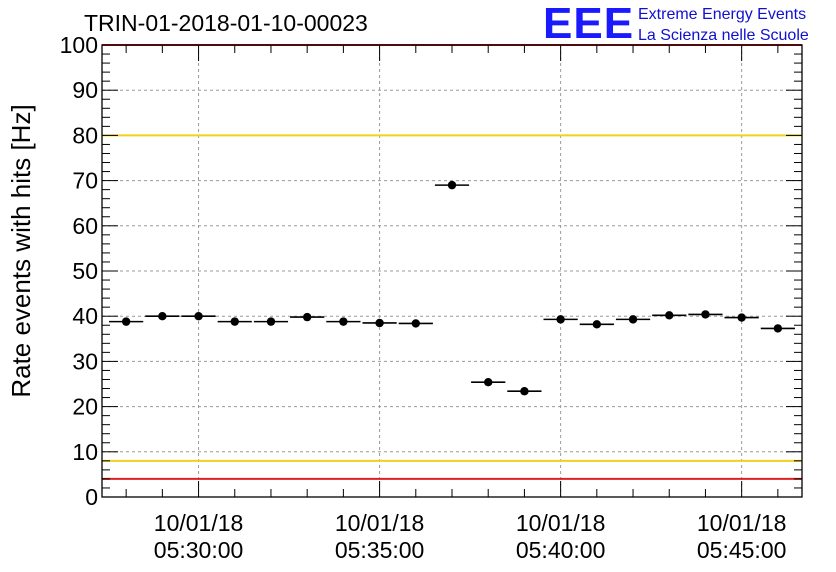 The image size is (836, 572). What do you see at coordinates (21, 250) in the screenshot?
I see `y-axis-label: Rate events with hits [Hz]` at bounding box center [21, 250].